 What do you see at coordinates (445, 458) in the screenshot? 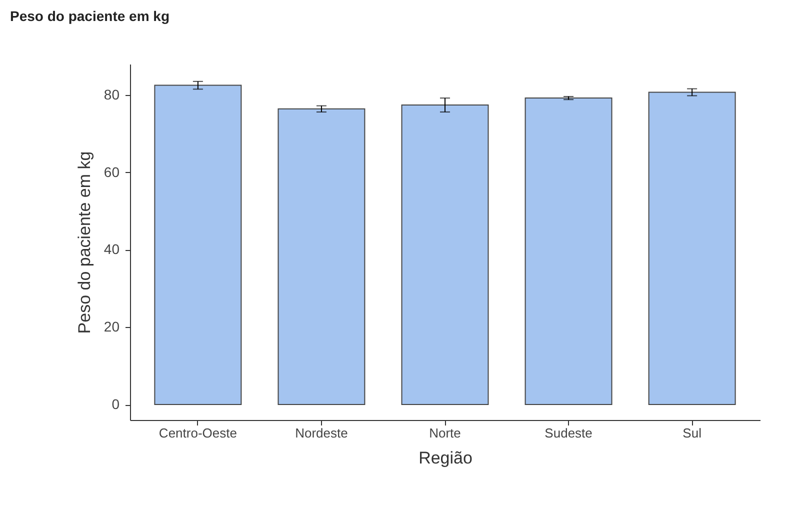
I see `x-axis-title: Região` at bounding box center [445, 458].